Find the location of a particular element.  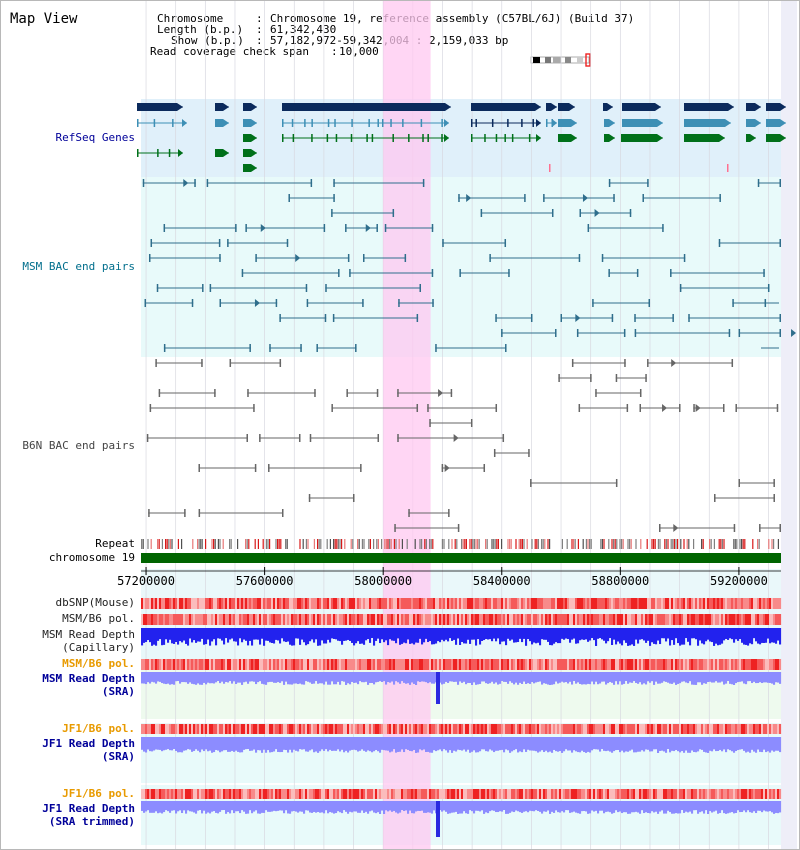

refseq-gene-exon is located at coordinates (247, 168).